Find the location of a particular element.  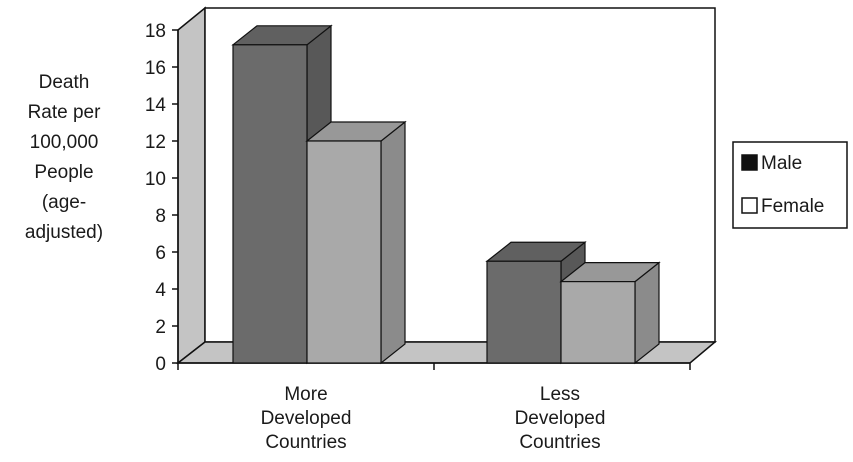

legend-swatch-male is located at coordinates (749, 162).